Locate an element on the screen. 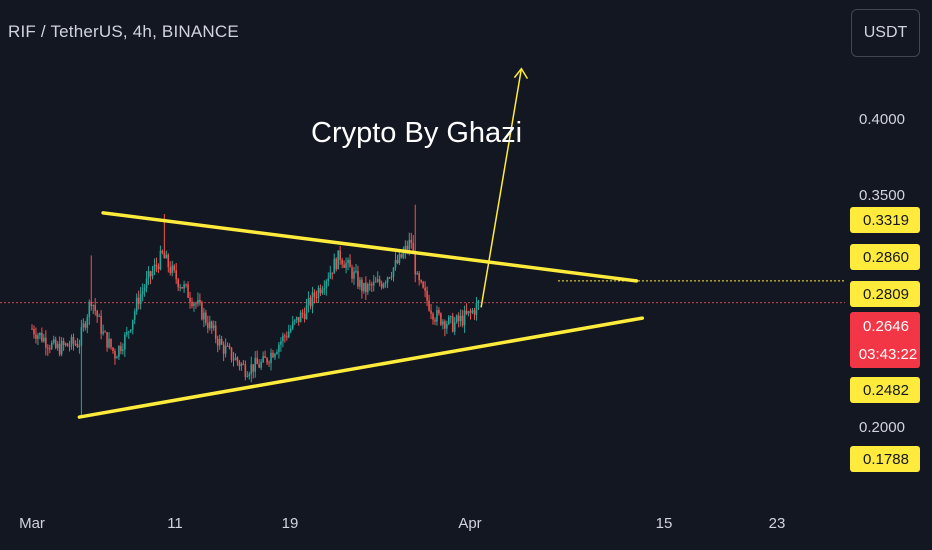 This screenshot has width=932, height=550. price-level-label: 0.2482 is located at coordinates (886, 390).